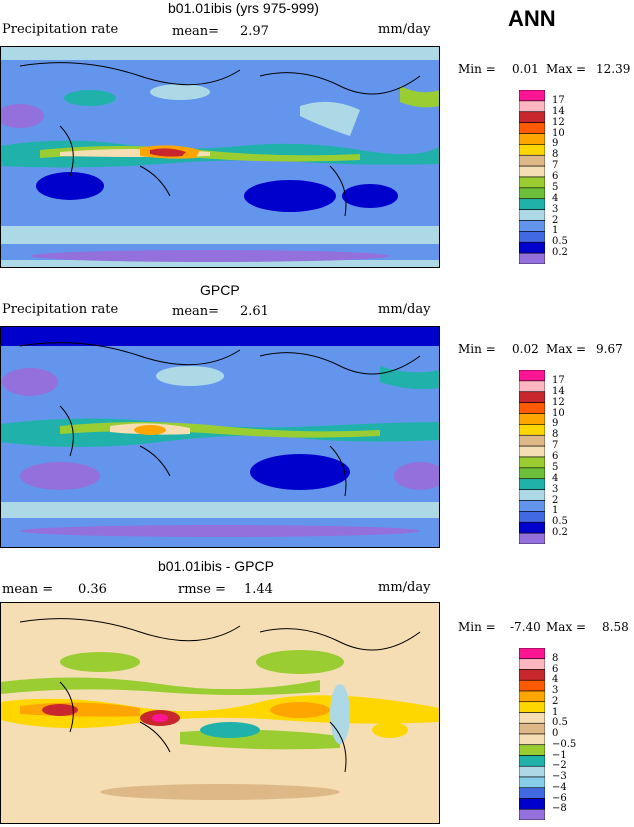  Describe the element at coordinates (555, 144) in the screenshot. I see `colorbar-tick-label: 9` at that location.